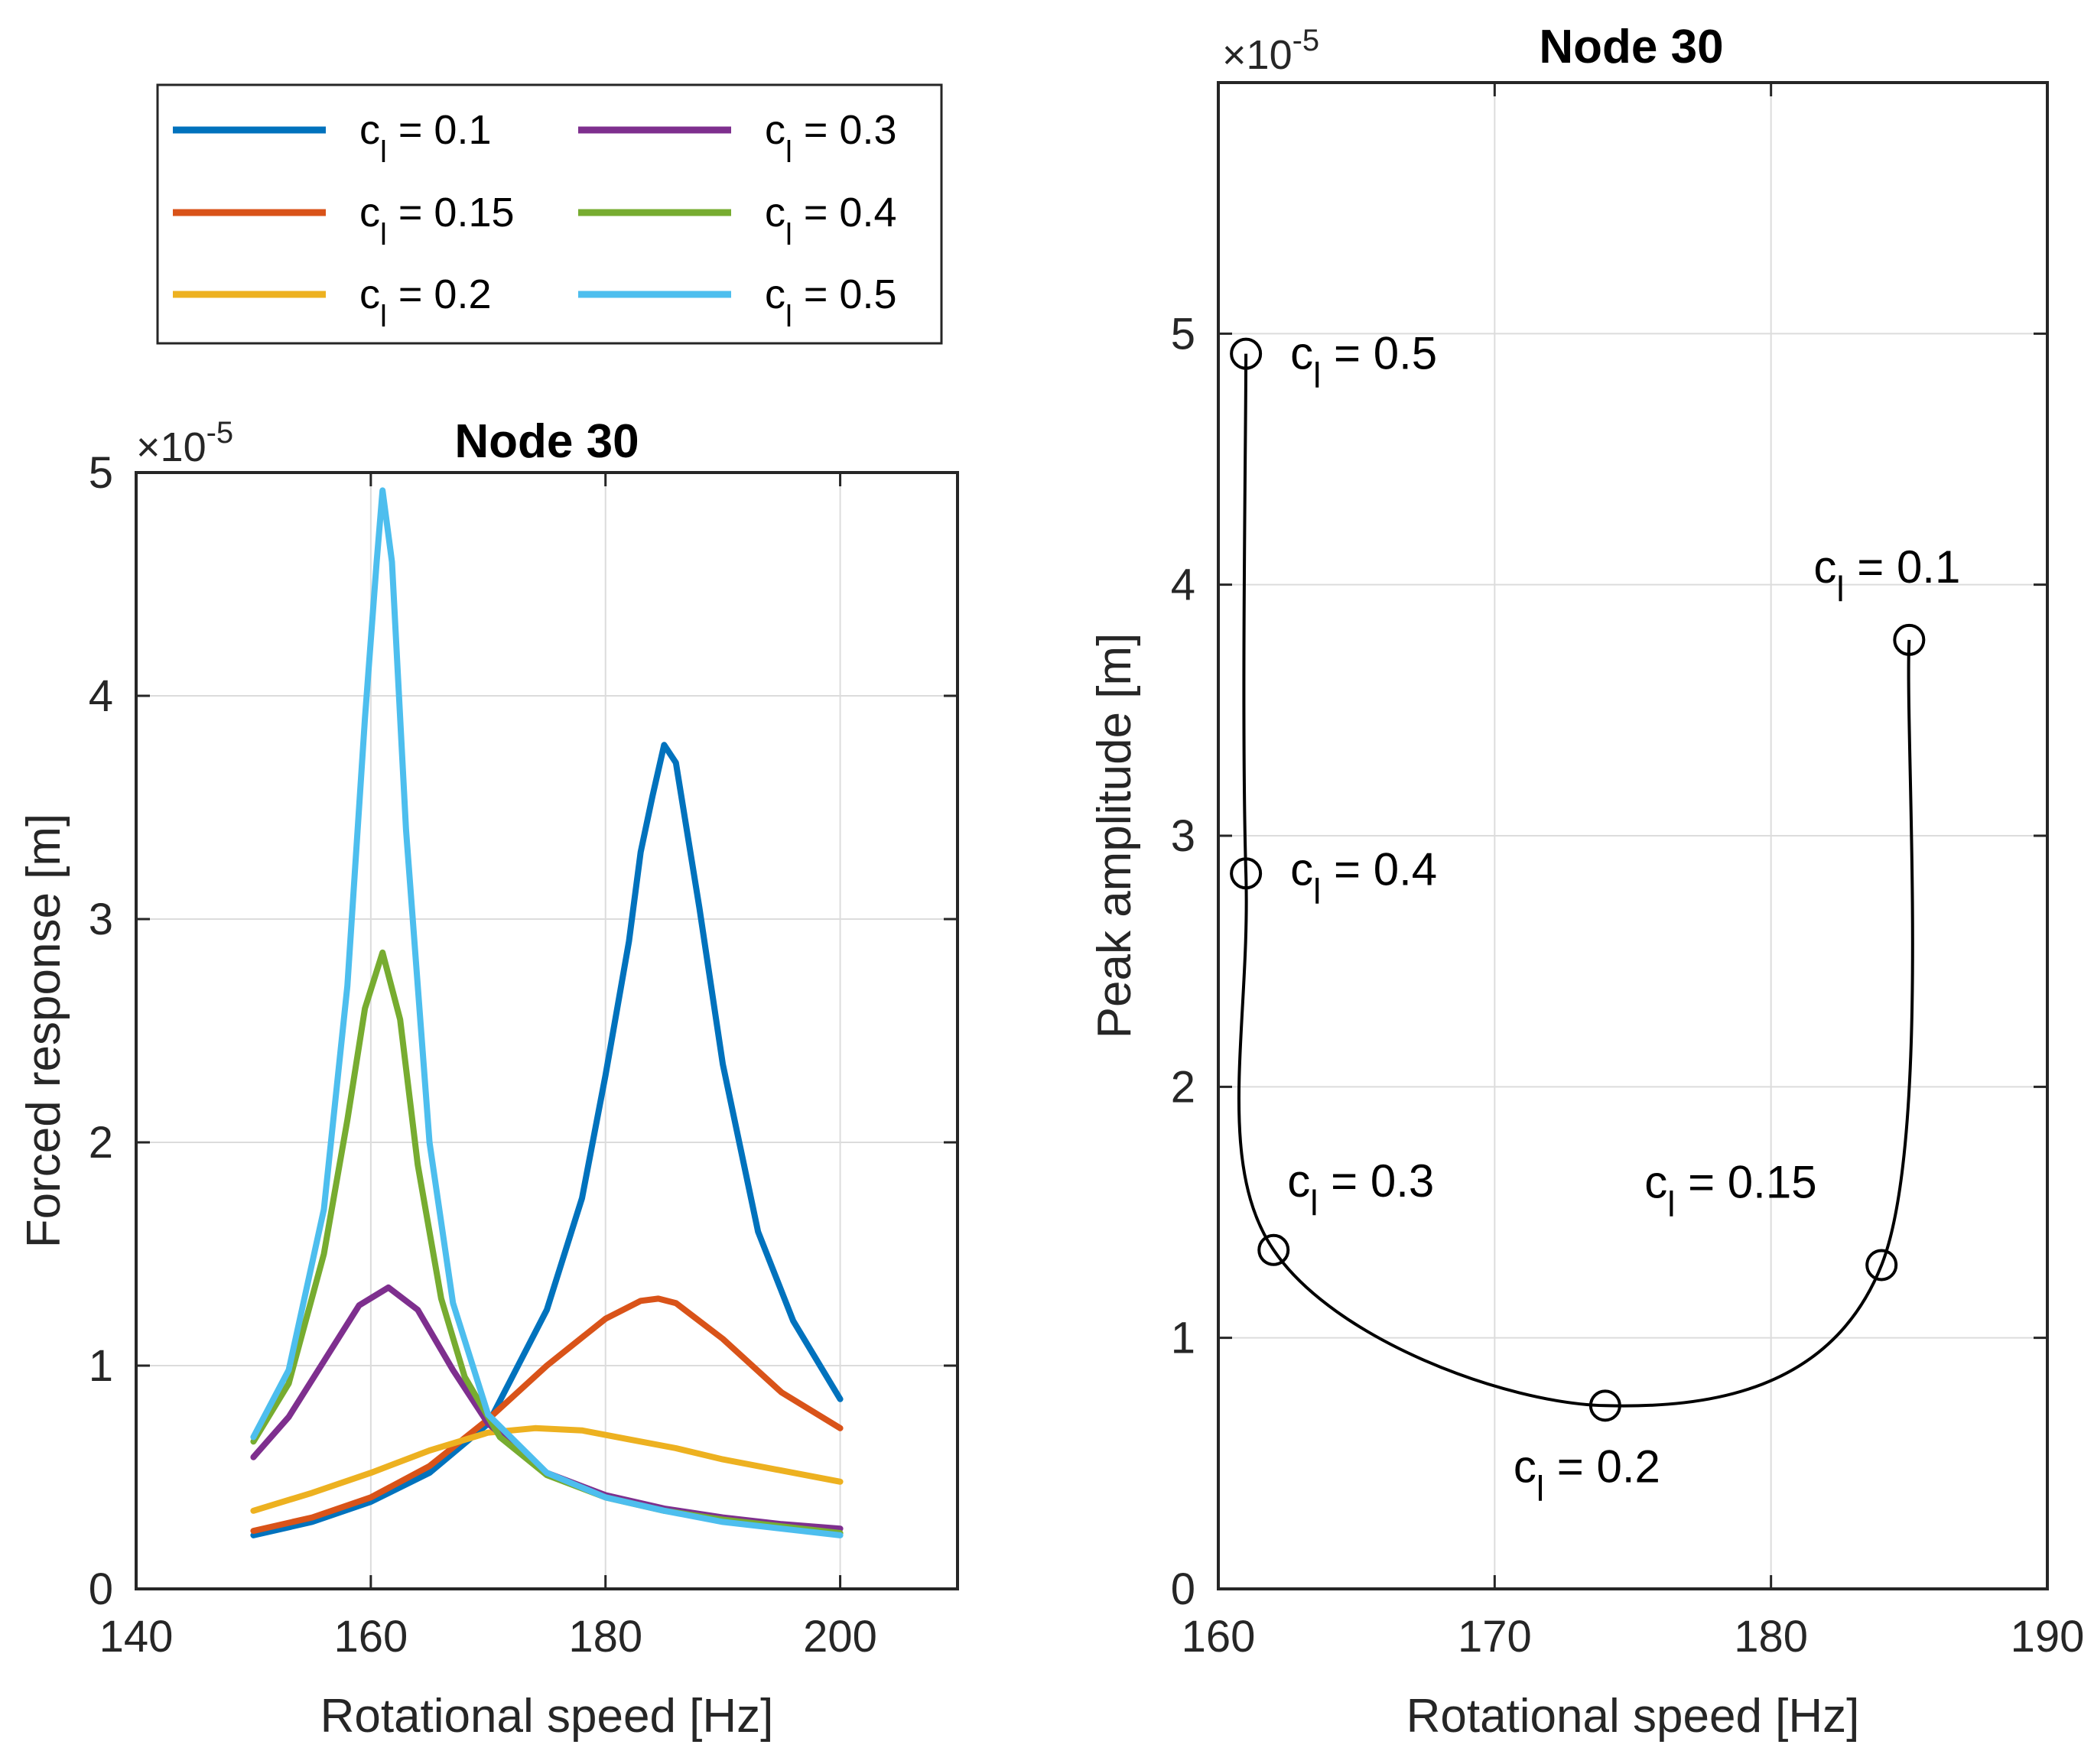 The image size is (2094, 1764). What do you see at coordinates (1363, 877) in the screenshot?
I see `point-label-4: cl = 0.4` at bounding box center [1363, 877].